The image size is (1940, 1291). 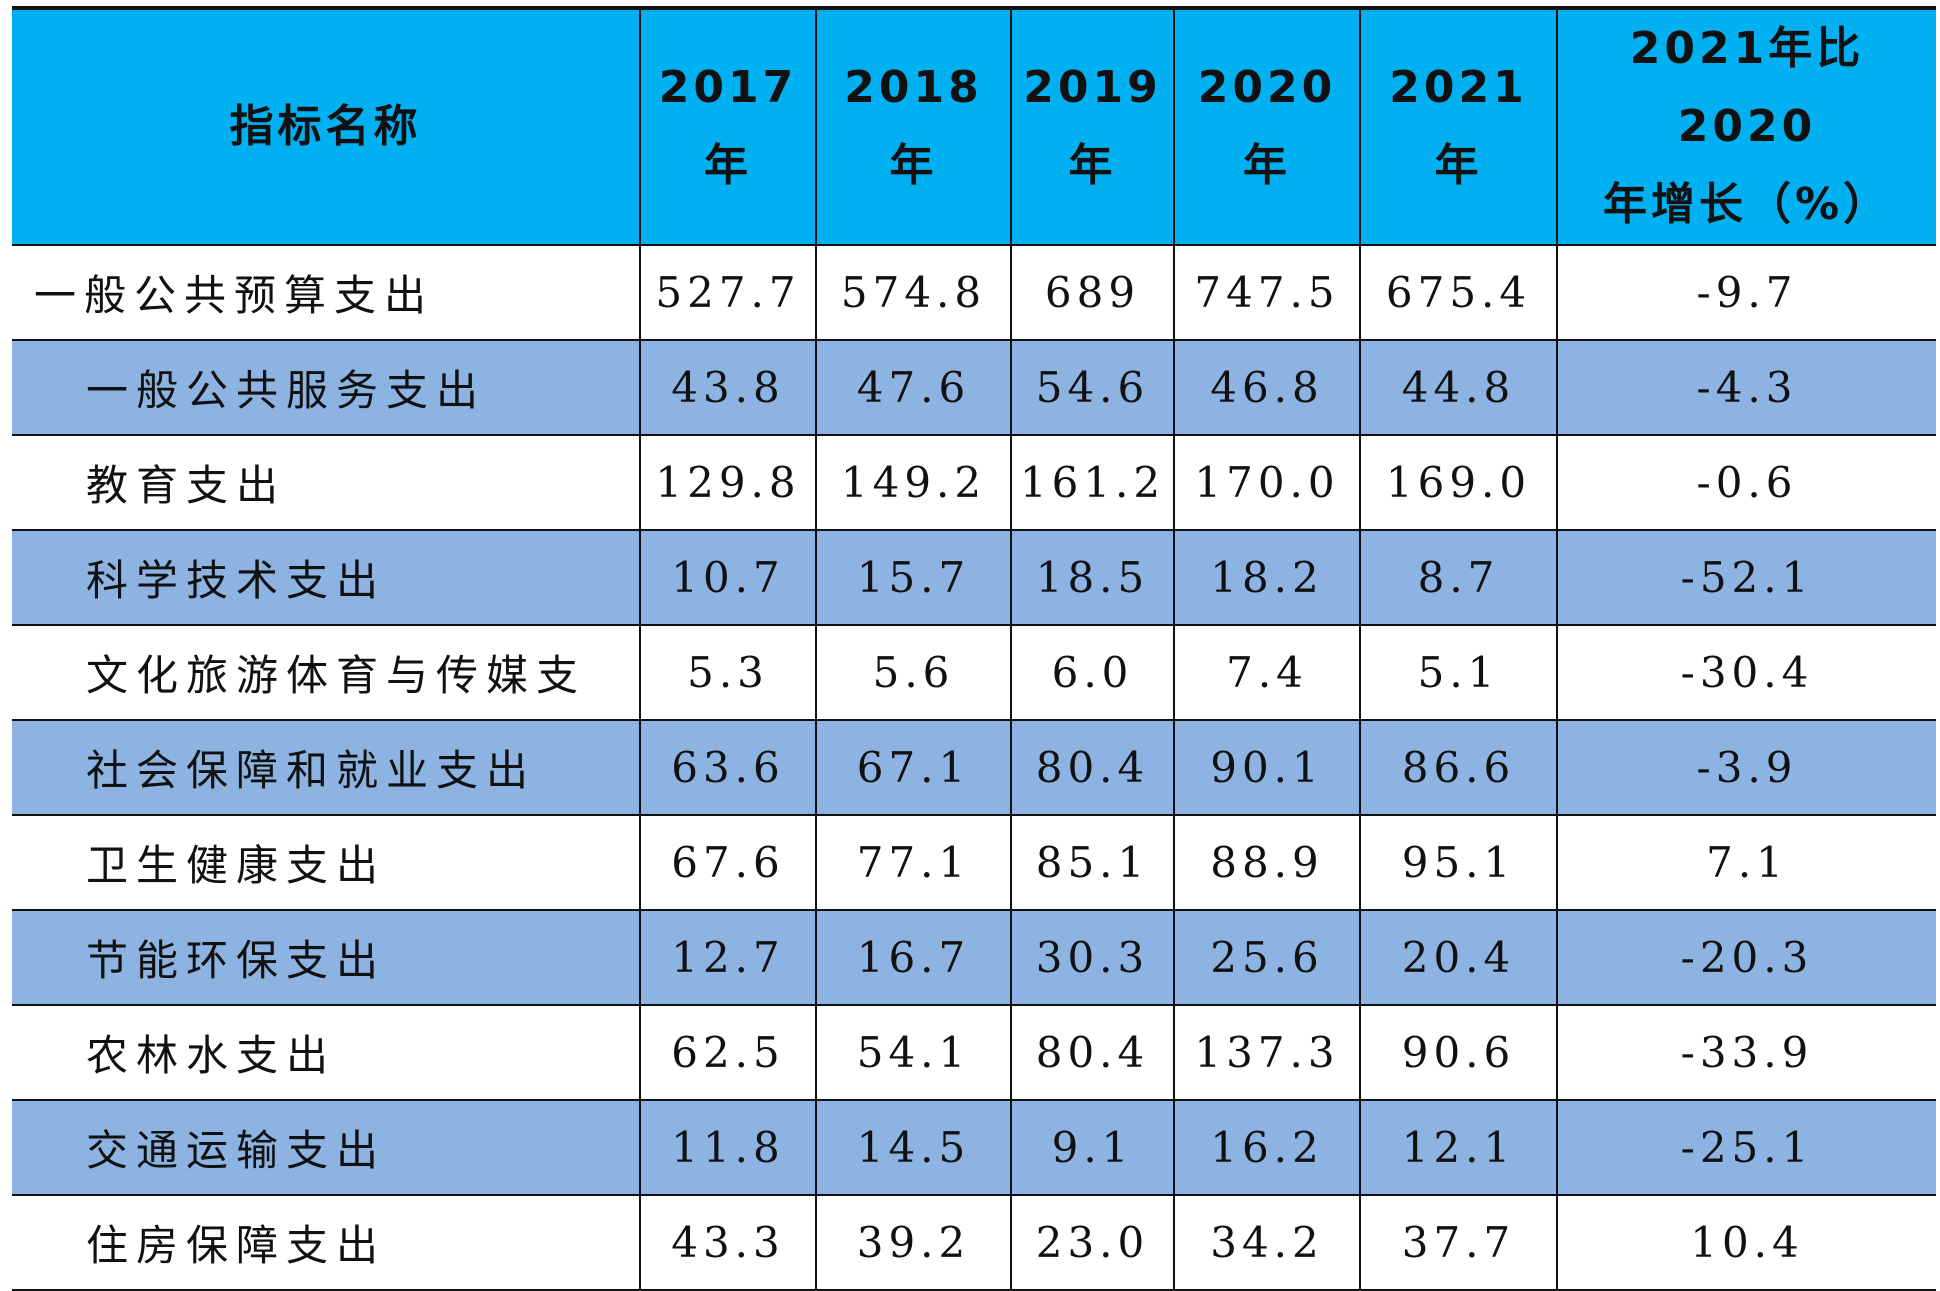 What do you see at coordinates (1747, 204) in the screenshot?
I see `header-growth-line2: 年增长（%）` at bounding box center [1747, 204].